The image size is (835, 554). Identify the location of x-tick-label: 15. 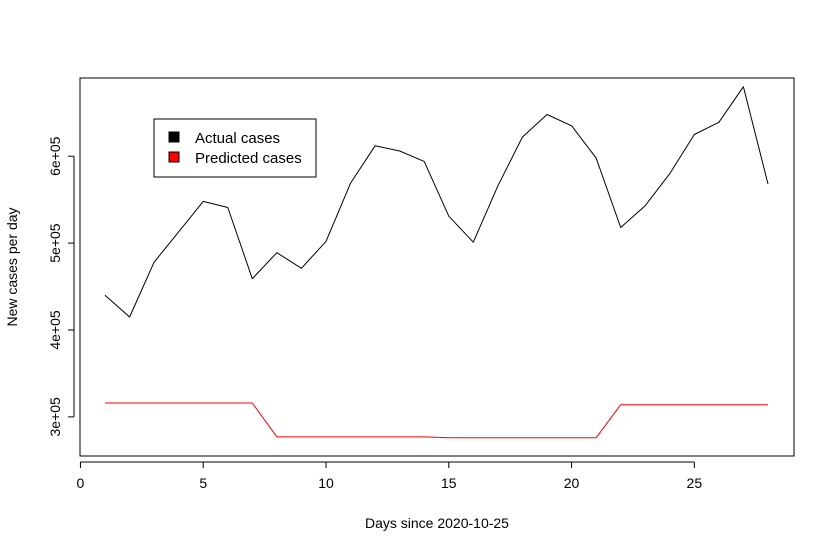
(449, 483).